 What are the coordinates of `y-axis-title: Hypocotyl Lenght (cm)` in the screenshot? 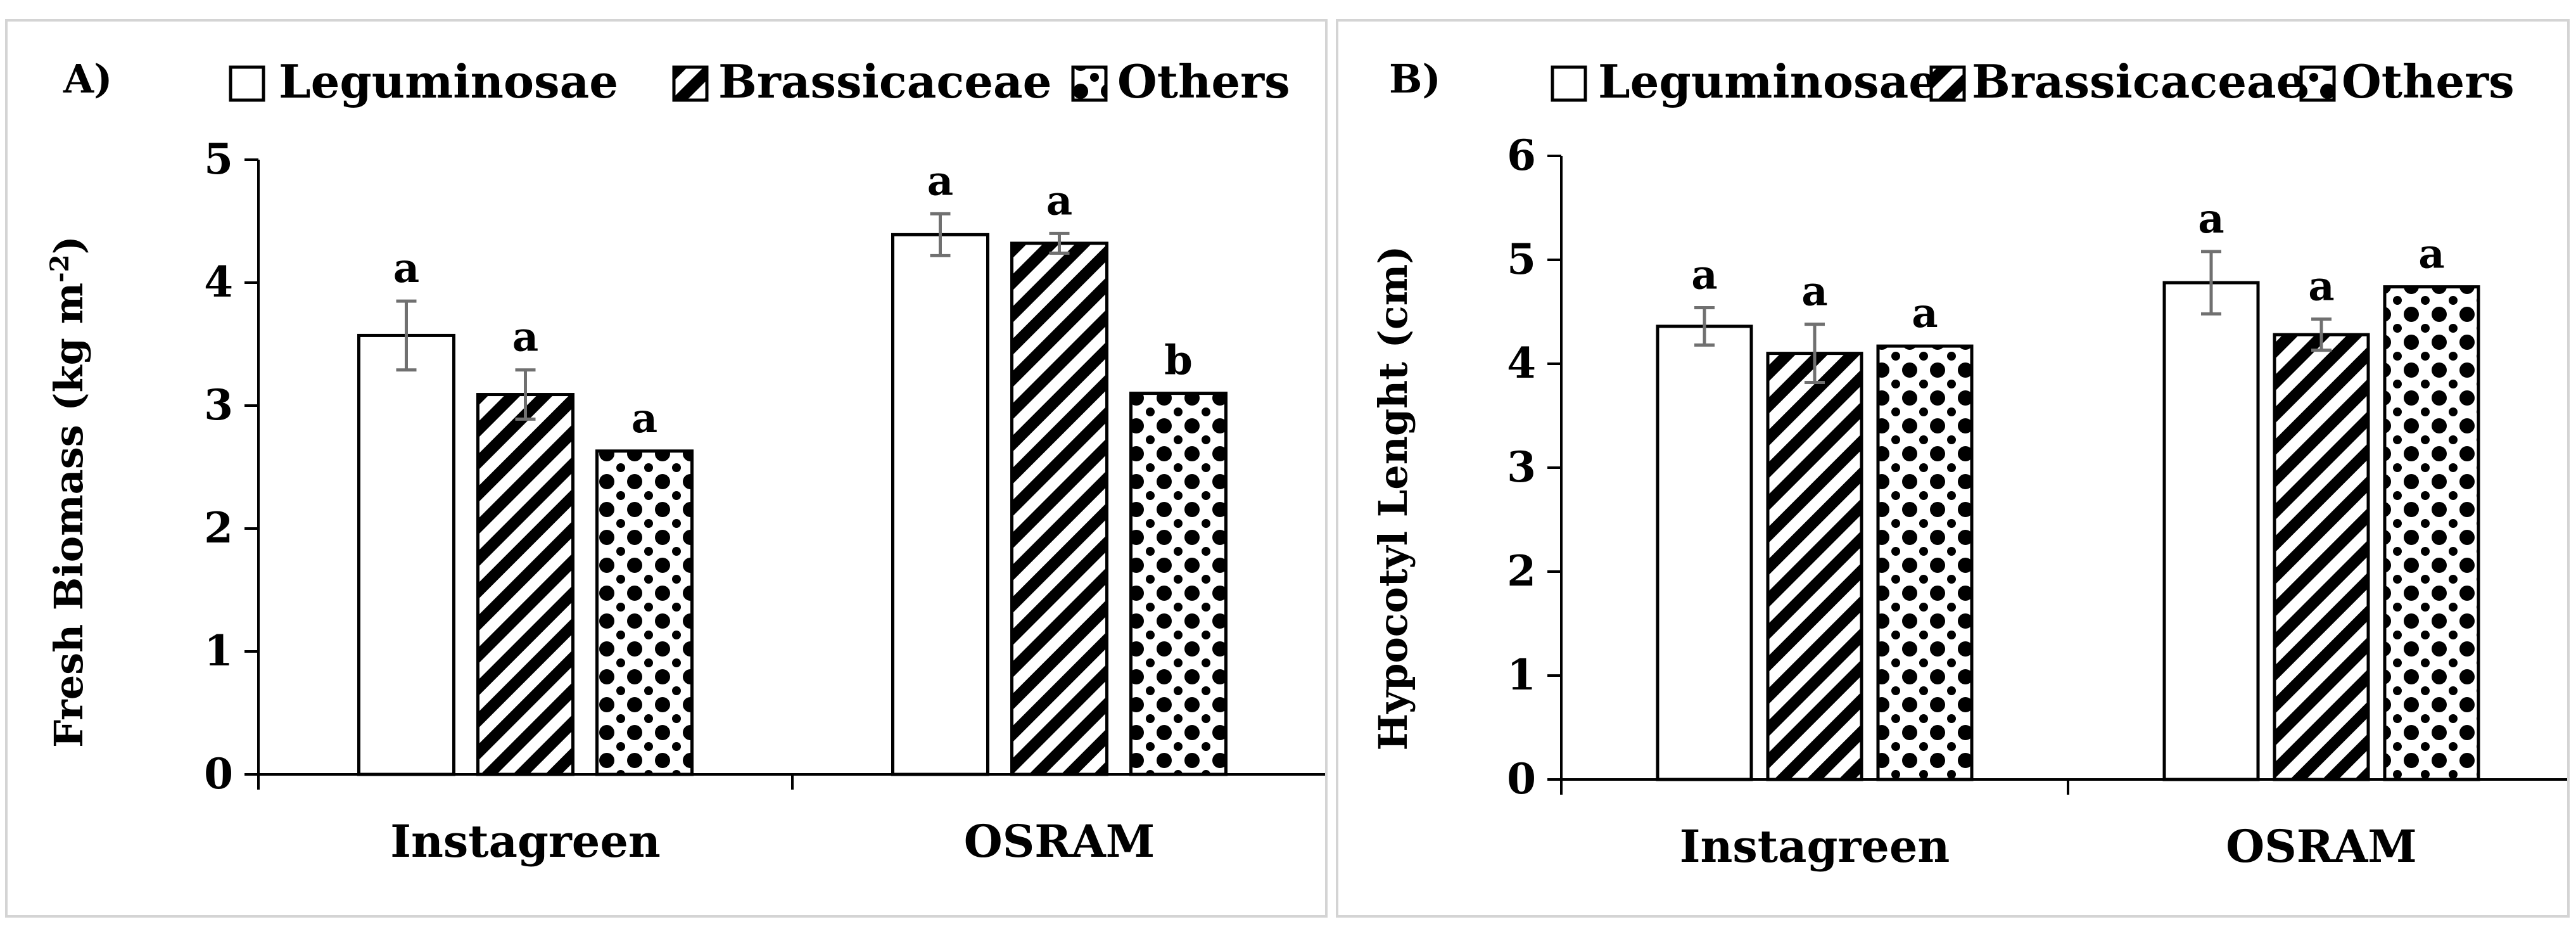 It's located at (1393, 497).